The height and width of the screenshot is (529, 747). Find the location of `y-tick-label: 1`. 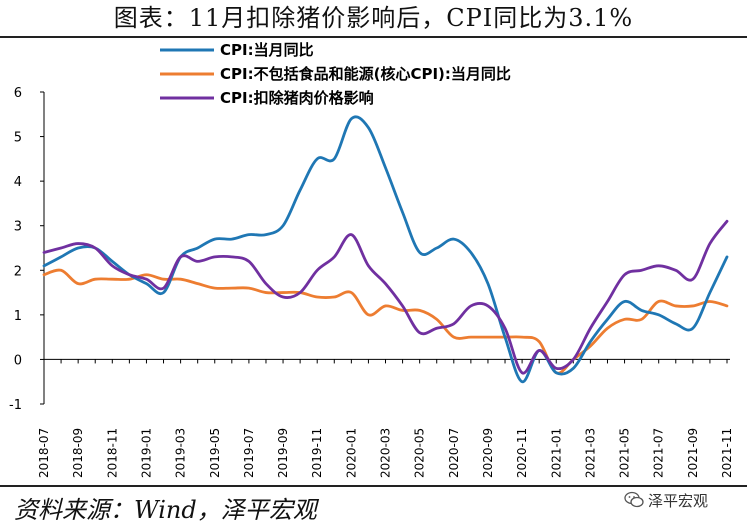

y-tick-label: 1 is located at coordinates (18, 316).